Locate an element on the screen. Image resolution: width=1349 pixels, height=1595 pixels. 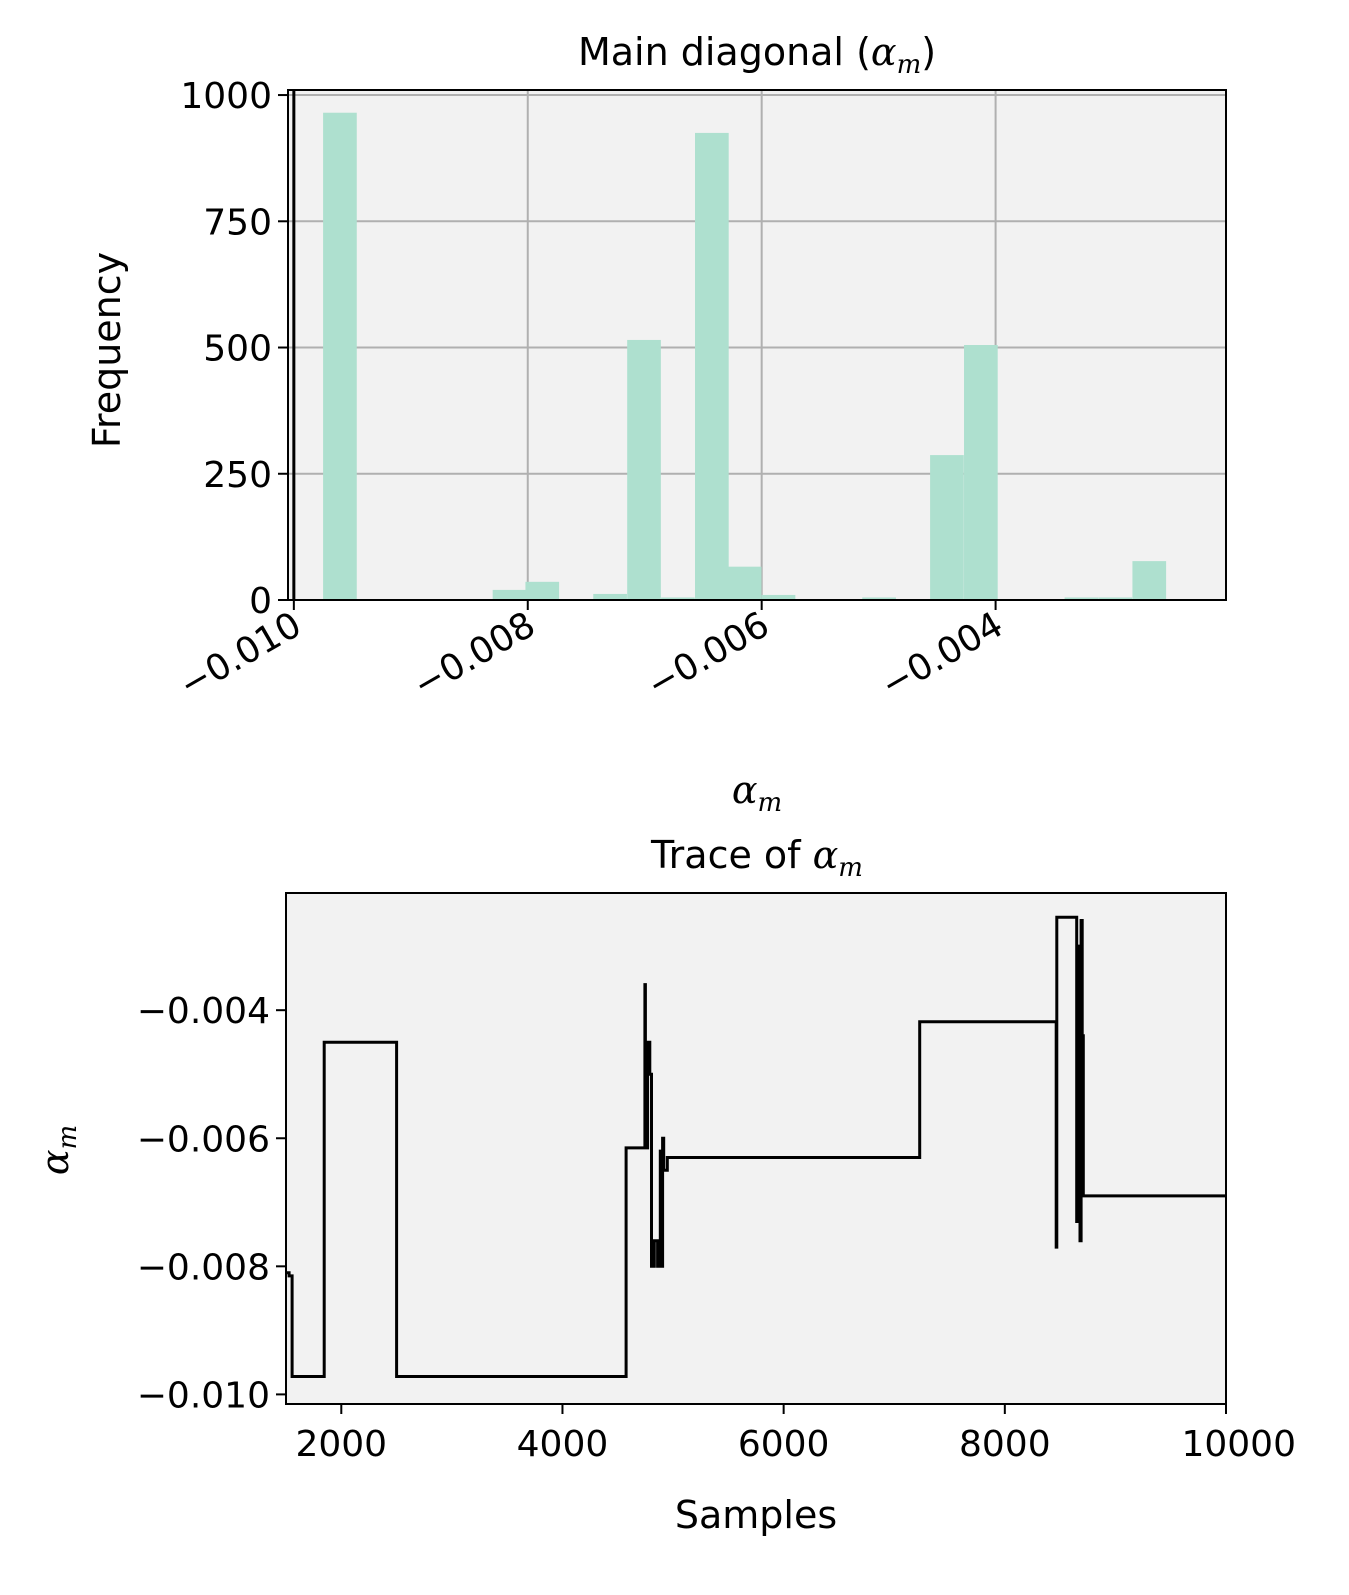
histogram-y-ticks: 0 250 500 750 1000 is located at coordinates (234, 349).